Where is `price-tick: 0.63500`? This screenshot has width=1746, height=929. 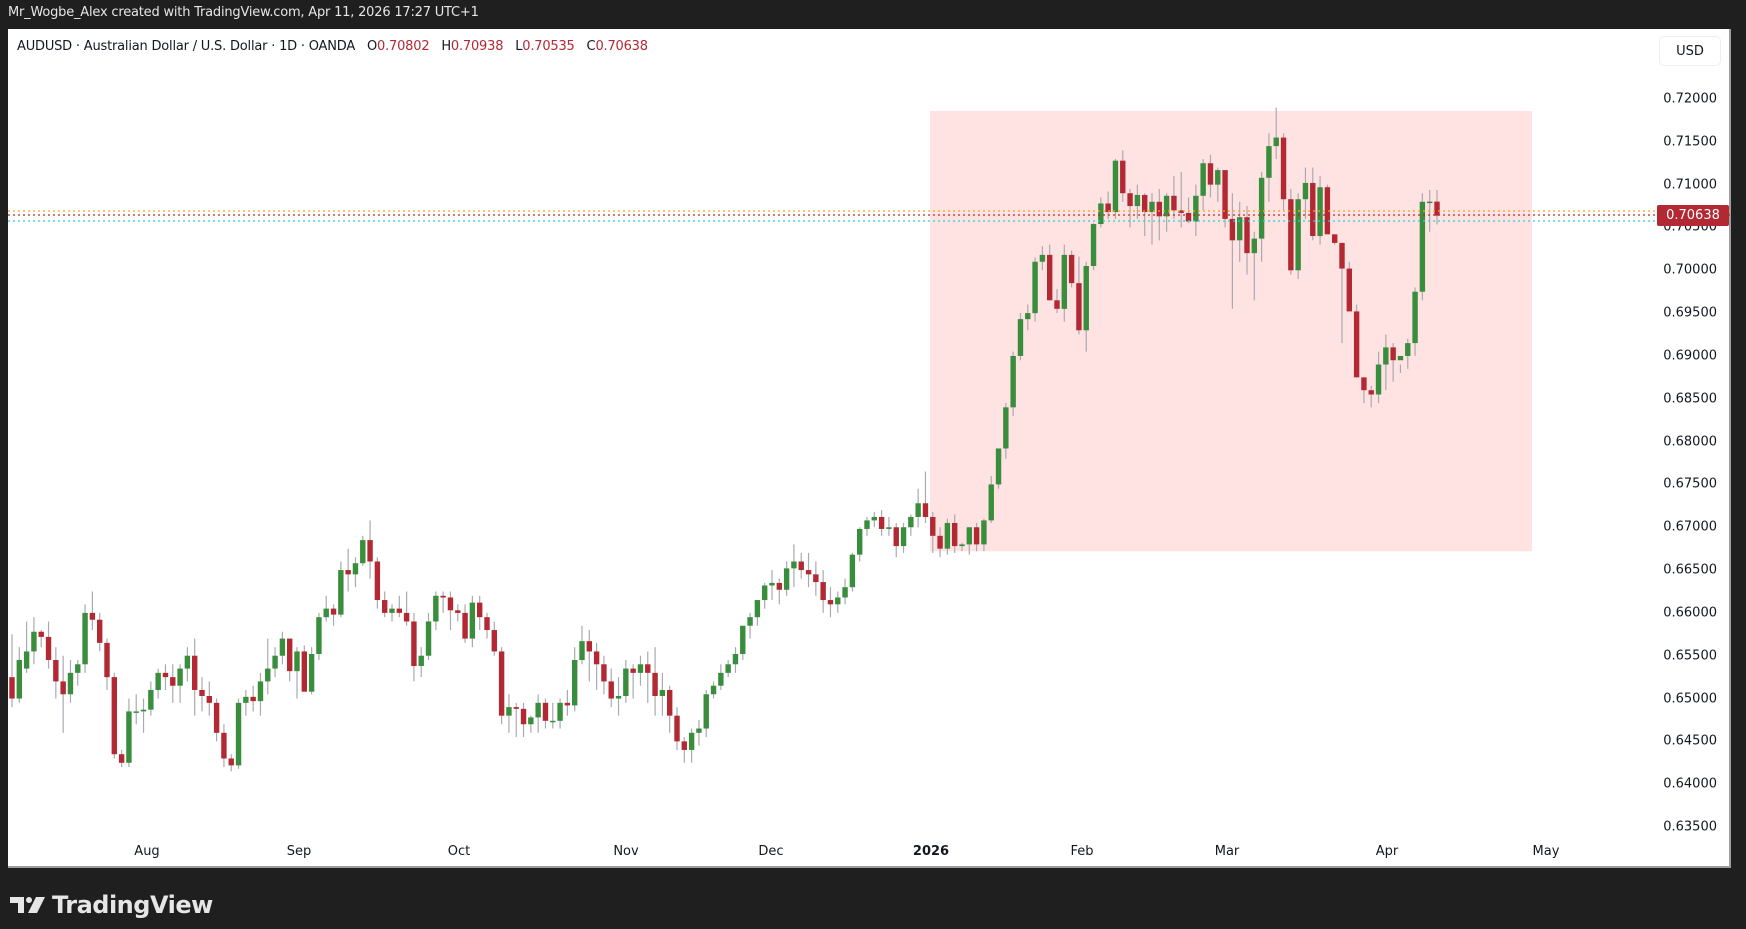 price-tick: 0.63500 is located at coordinates (1690, 827).